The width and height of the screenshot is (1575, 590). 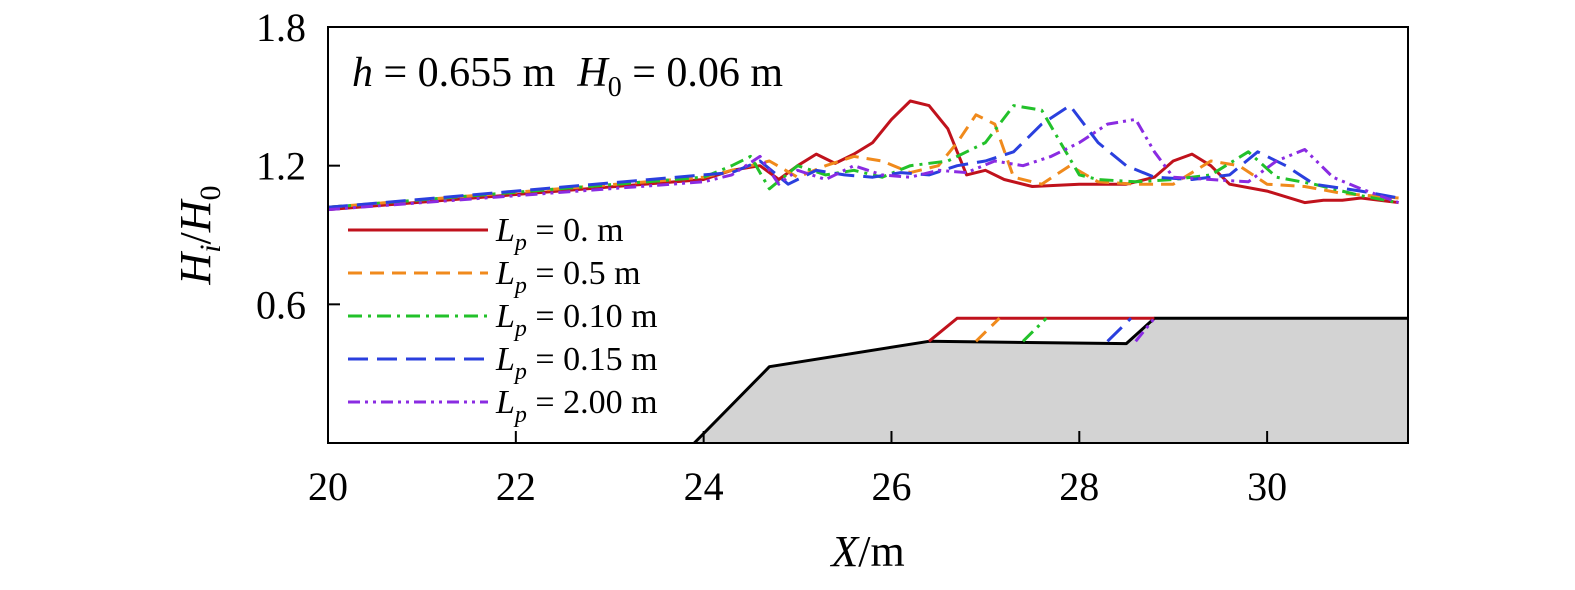 I want to click on annotation-H-var: H, so click(x=593, y=73).